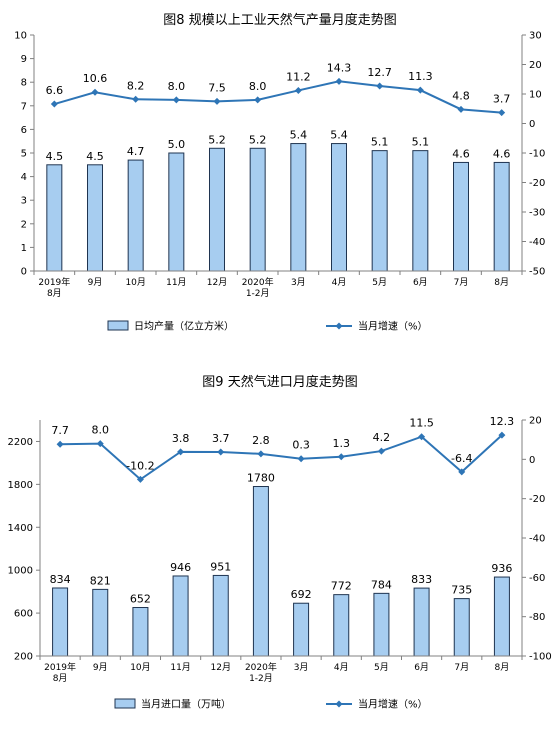 The width and height of the screenshot is (560, 730). I want to click on legend-line-label: 当月增速（%）, so click(393, 326).